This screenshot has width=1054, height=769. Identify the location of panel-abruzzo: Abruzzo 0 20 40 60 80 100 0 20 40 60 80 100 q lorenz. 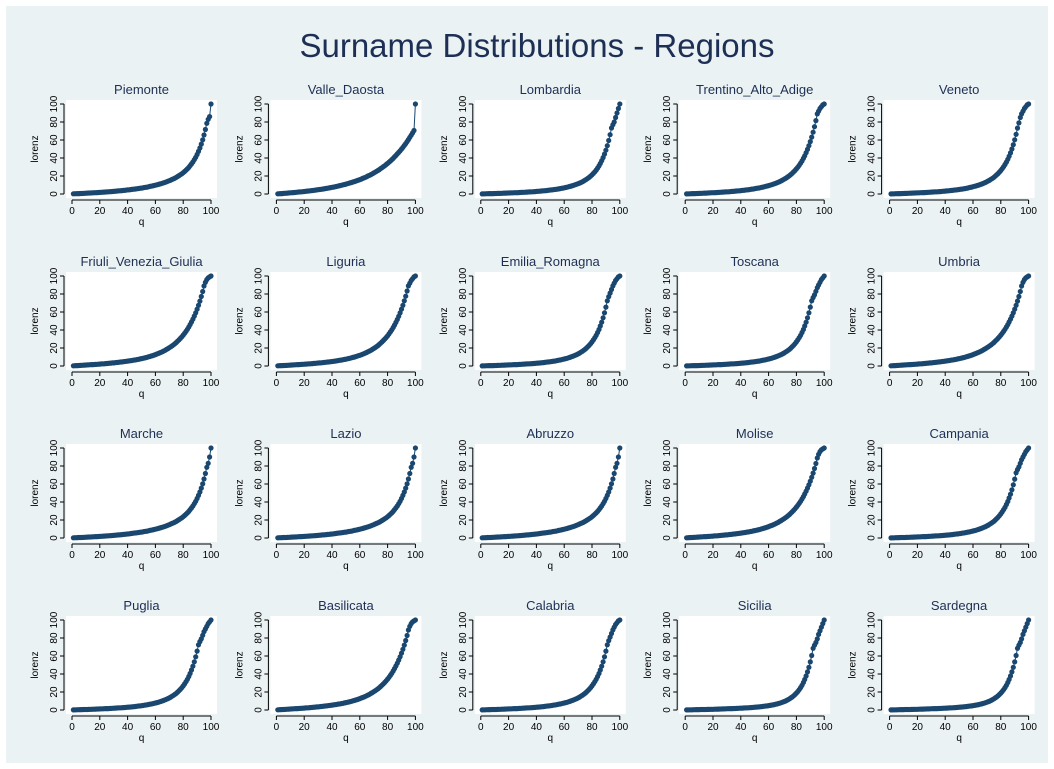
(534, 499).